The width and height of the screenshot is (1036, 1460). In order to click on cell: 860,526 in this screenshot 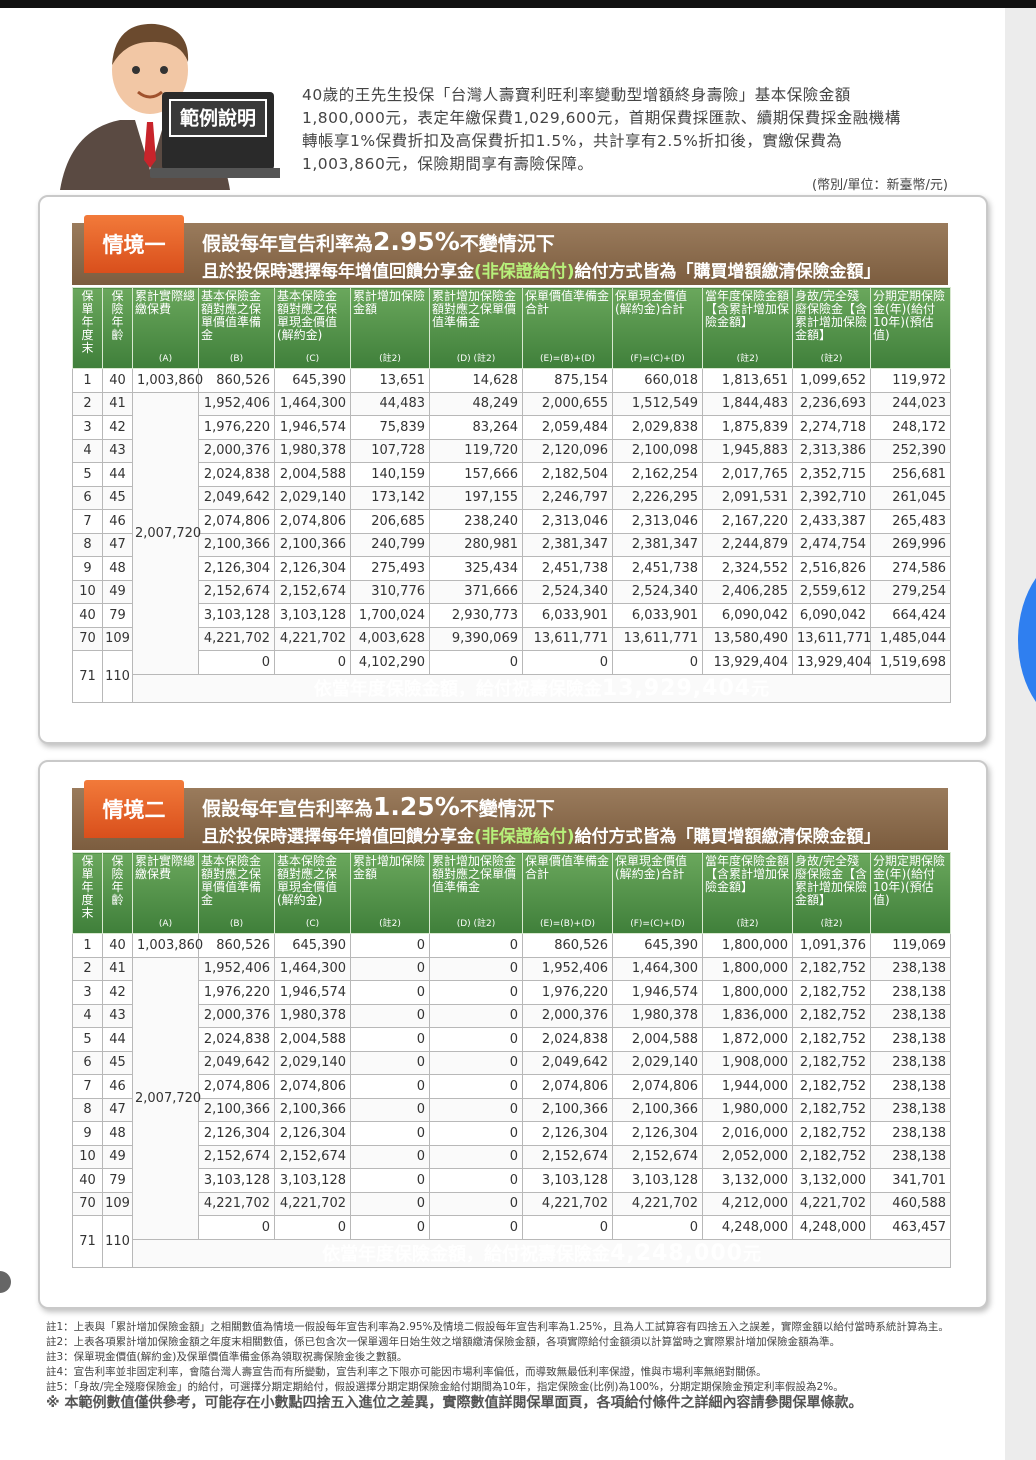, I will do `click(236, 945)`.